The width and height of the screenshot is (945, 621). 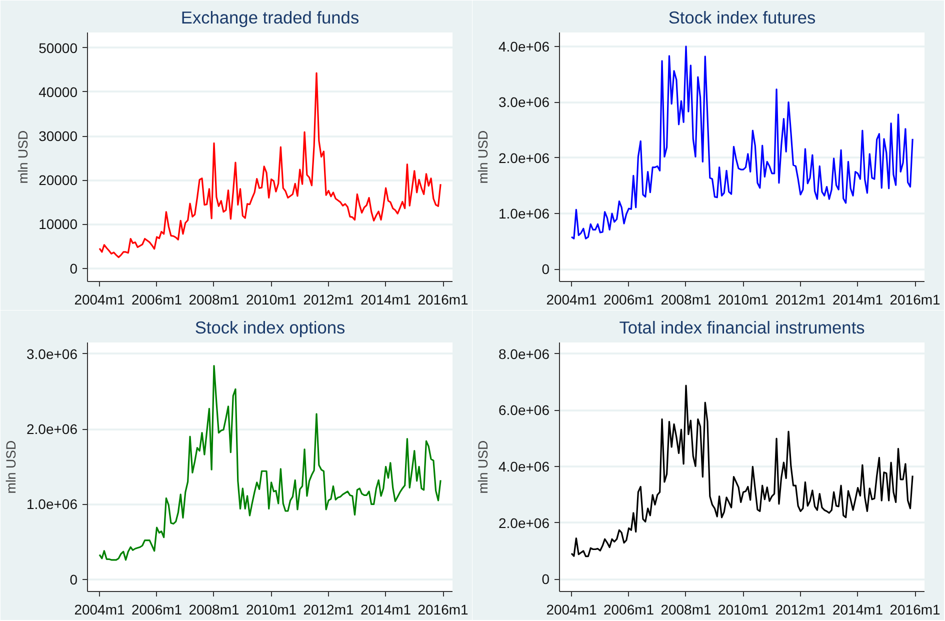 What do you see at coordinates (742, 18) in the screenshot?
I see `chart-title: Stock index futures` at bounding box center [742, 18].